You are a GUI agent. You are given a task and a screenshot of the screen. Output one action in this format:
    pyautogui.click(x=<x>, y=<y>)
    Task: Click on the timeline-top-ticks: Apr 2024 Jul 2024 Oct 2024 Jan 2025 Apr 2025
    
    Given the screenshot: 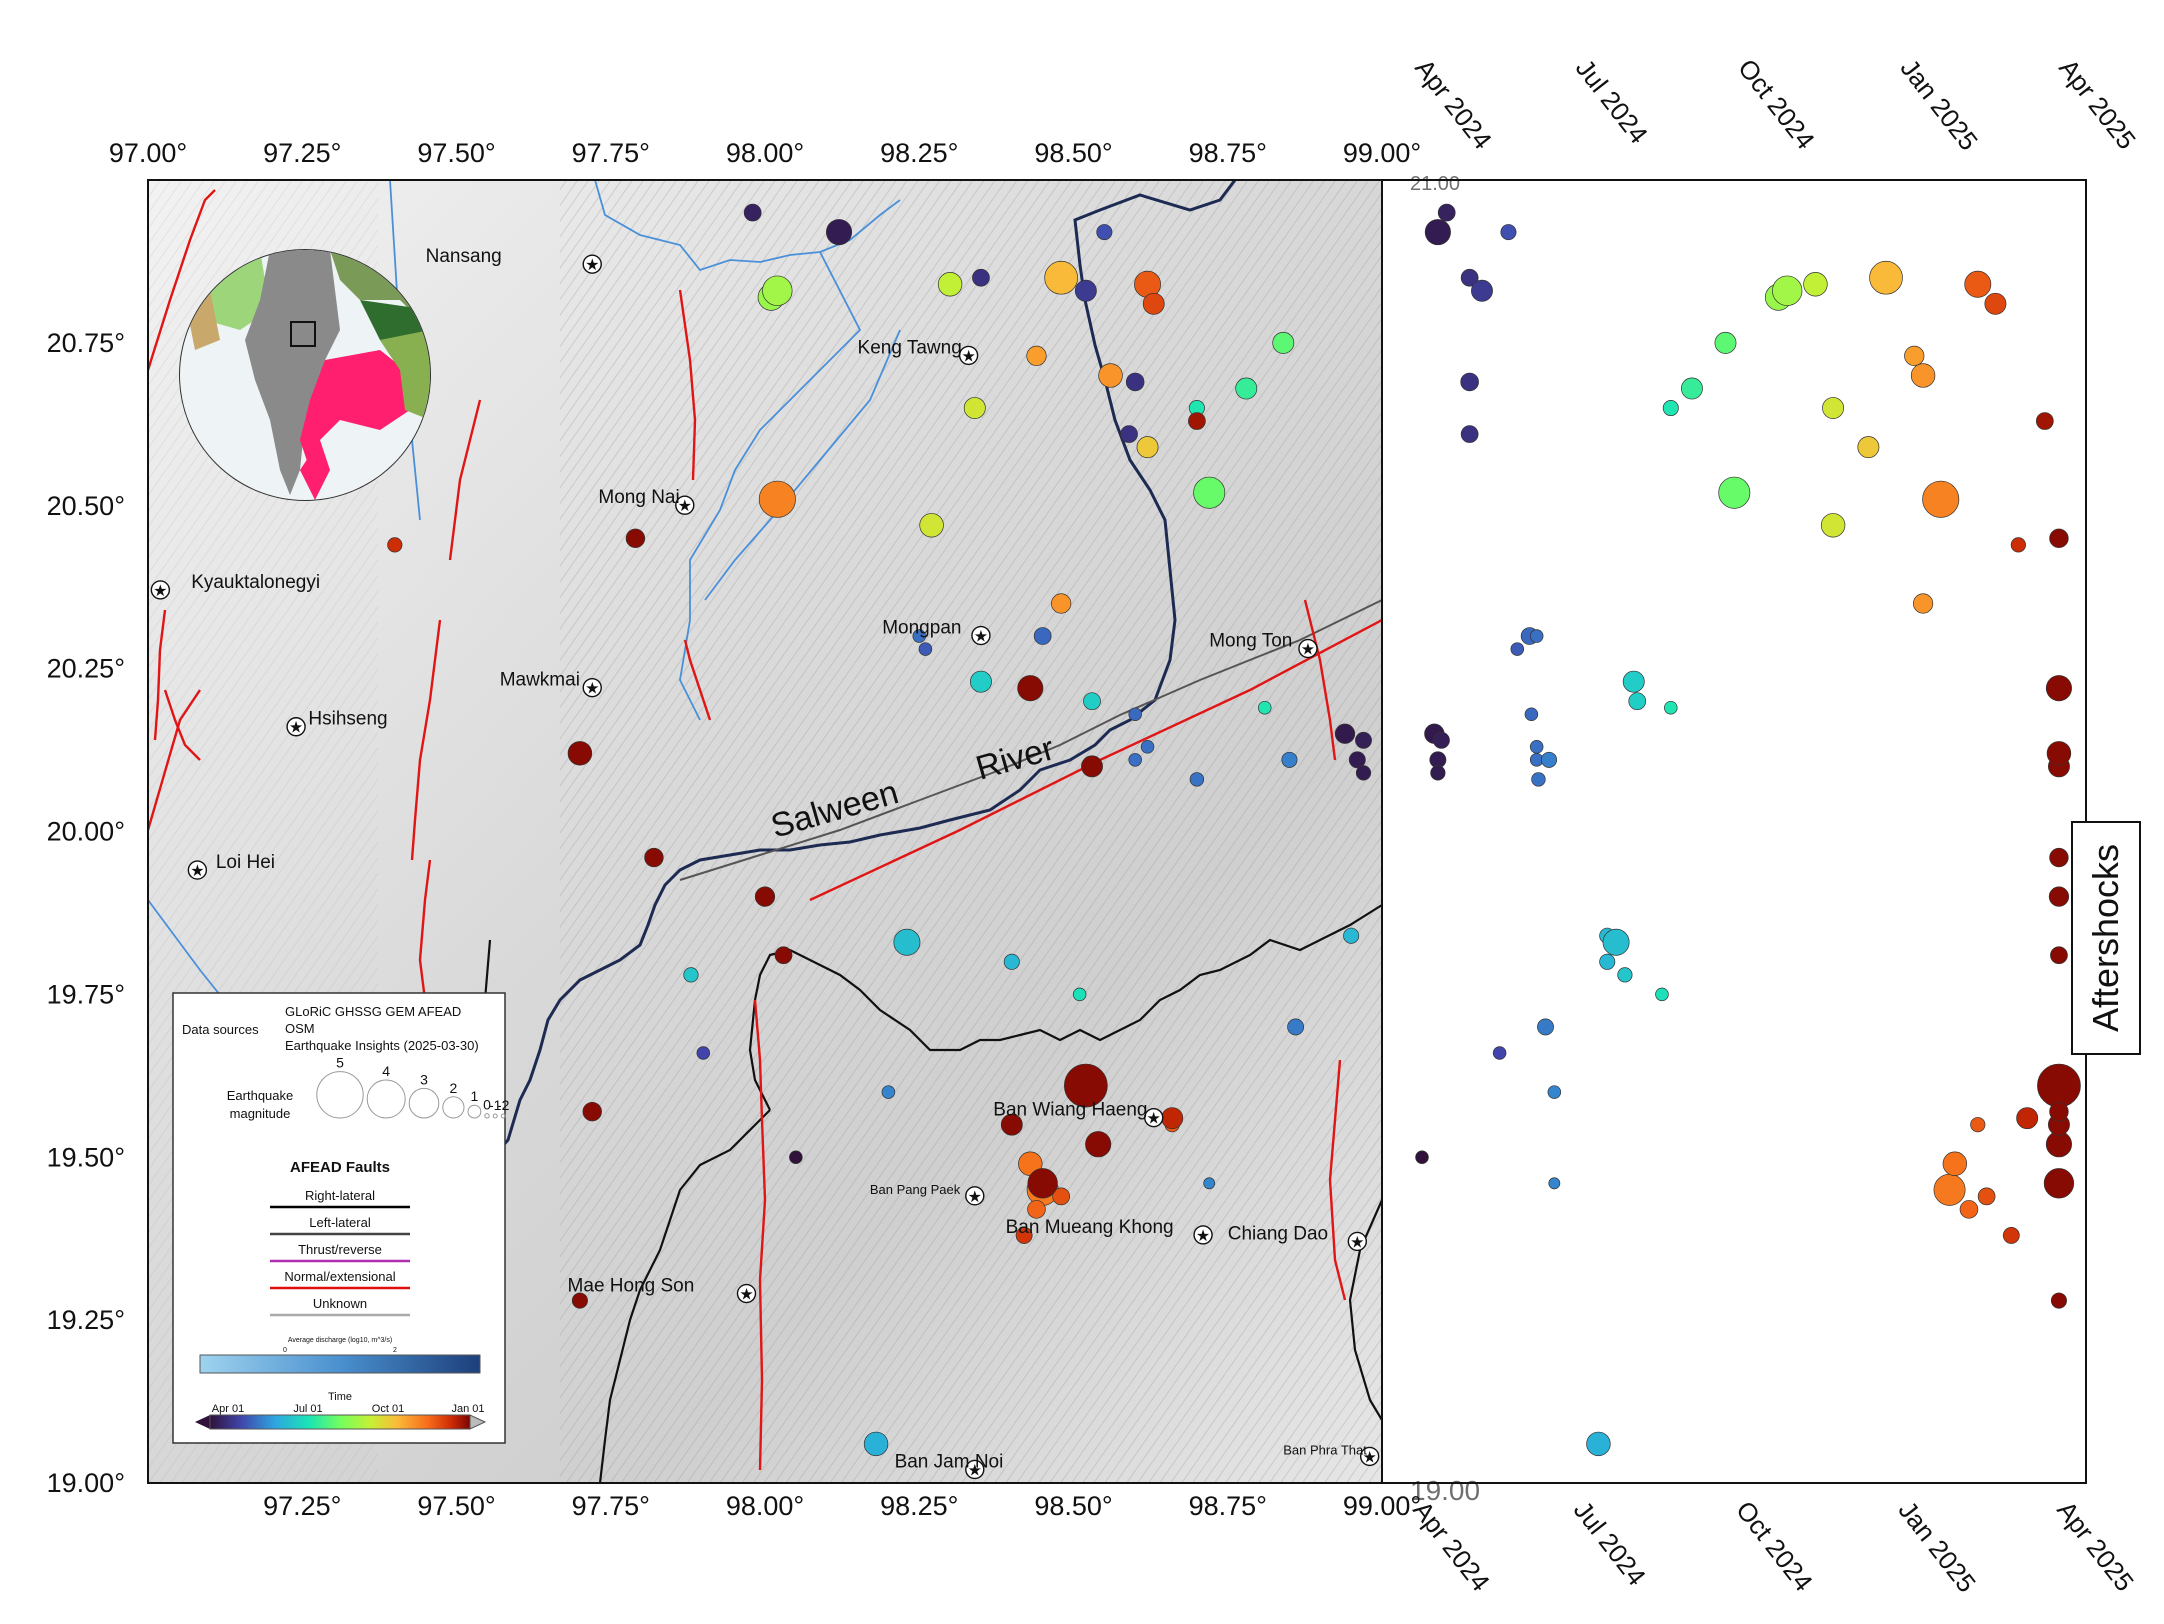 What is the action you would take?
    pyautogui.click(x=1775, y=104)
    